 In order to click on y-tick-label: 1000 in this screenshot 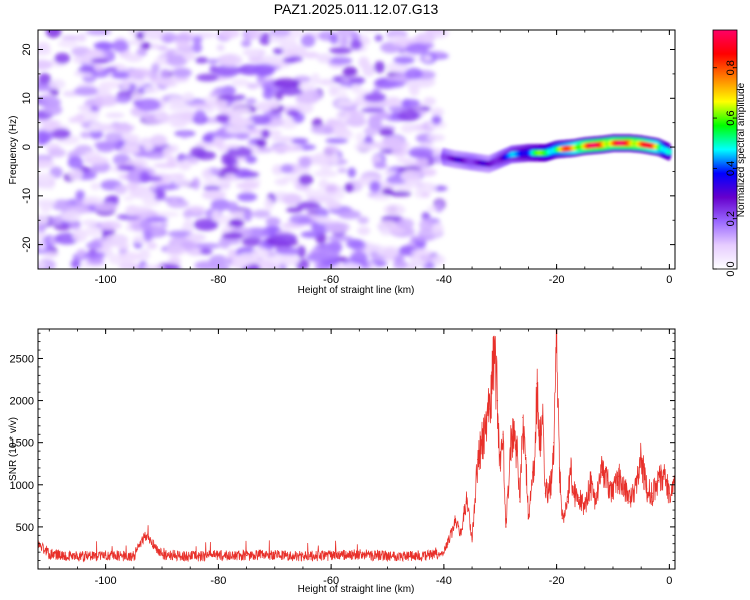, I will do `click(22, 486)`.